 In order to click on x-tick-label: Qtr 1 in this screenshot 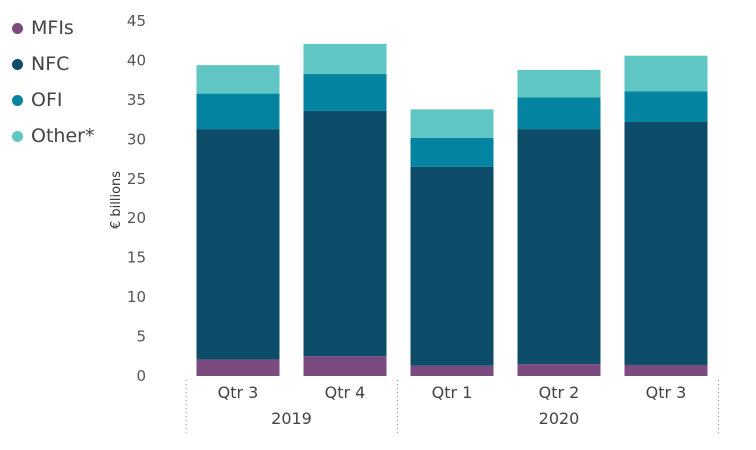, I will do `click(452, 392)`.